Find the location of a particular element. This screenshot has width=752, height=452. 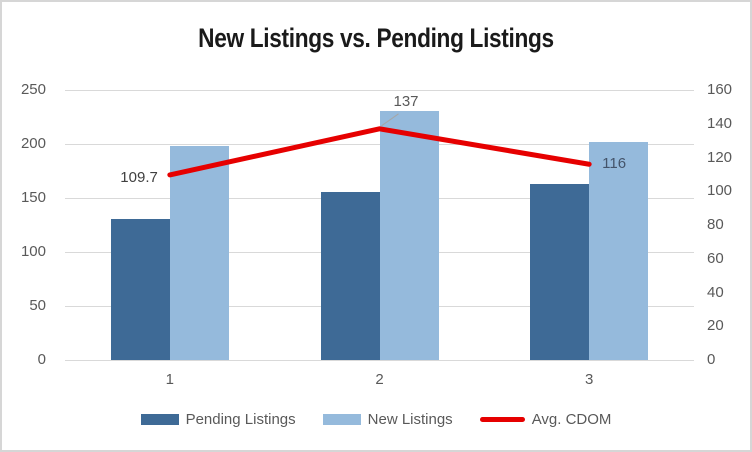

legend-line-swatch is located at coordinates (502, 419).